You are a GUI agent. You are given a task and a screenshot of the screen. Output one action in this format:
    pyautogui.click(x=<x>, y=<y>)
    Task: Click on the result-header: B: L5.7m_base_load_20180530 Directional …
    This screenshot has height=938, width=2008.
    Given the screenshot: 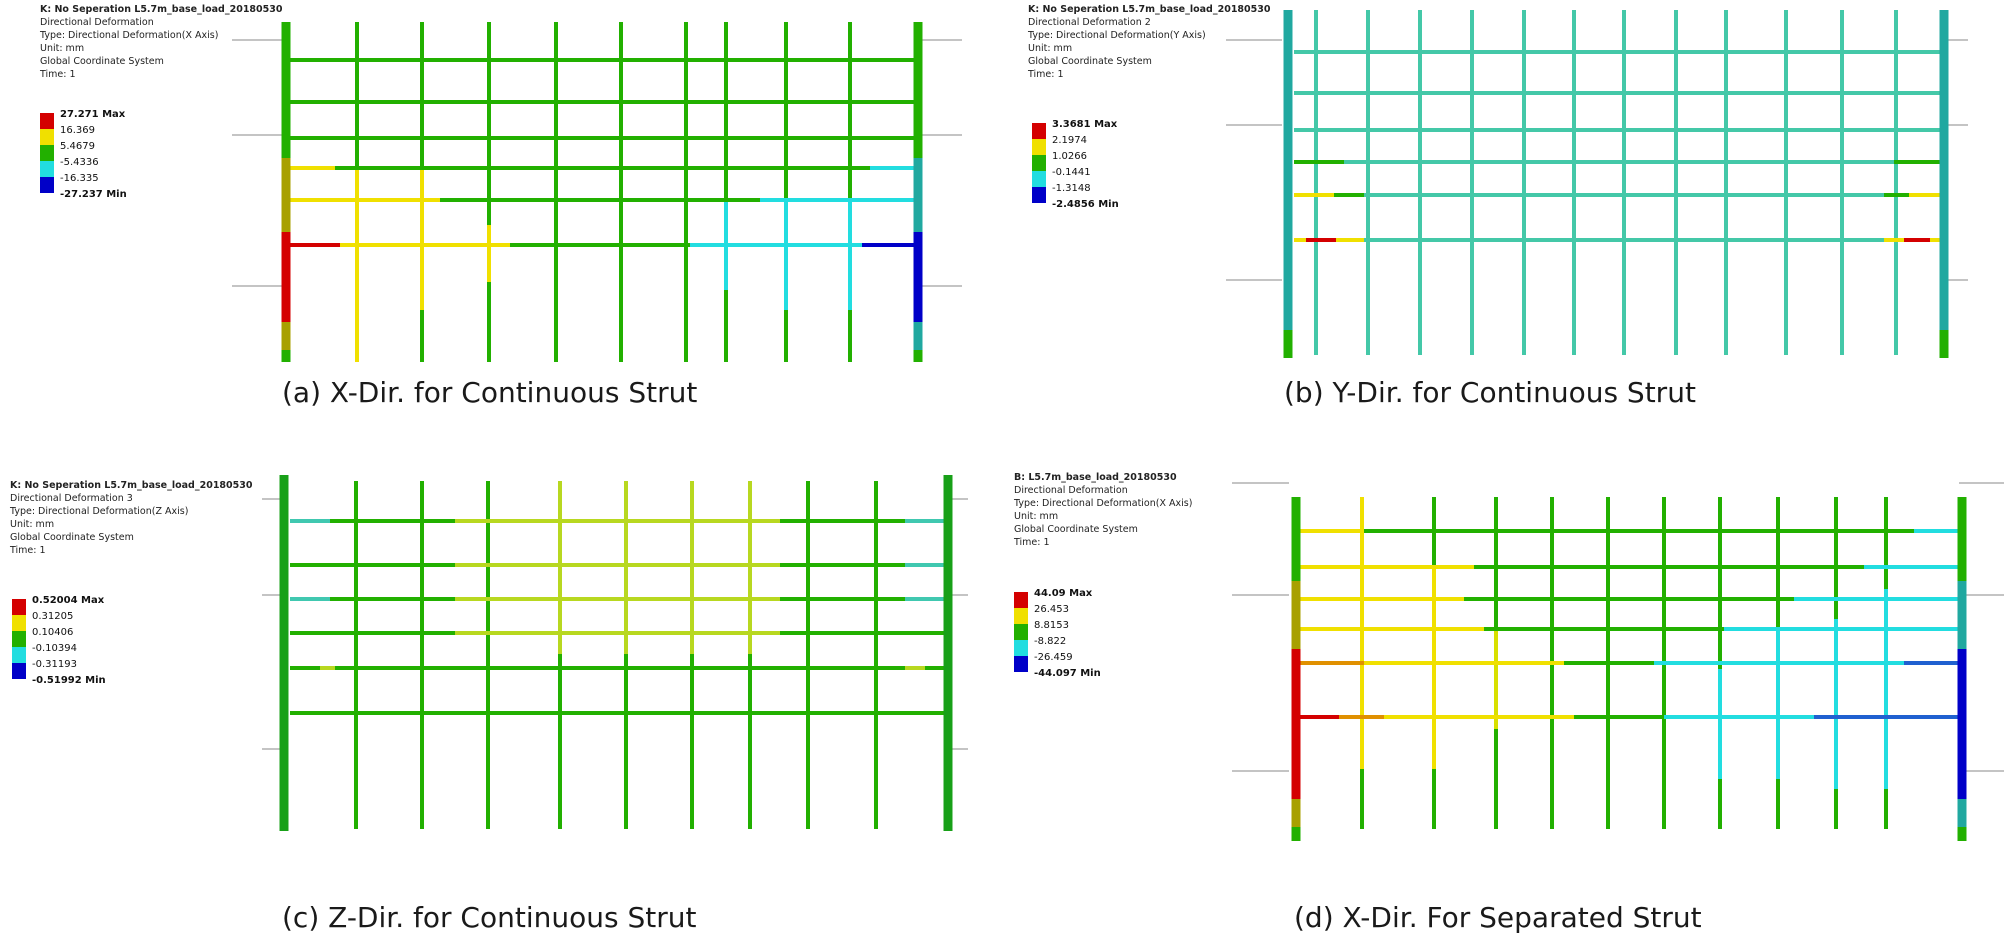 What is the action you would take?
    pyautogui.click(x=1103, y=510)
    